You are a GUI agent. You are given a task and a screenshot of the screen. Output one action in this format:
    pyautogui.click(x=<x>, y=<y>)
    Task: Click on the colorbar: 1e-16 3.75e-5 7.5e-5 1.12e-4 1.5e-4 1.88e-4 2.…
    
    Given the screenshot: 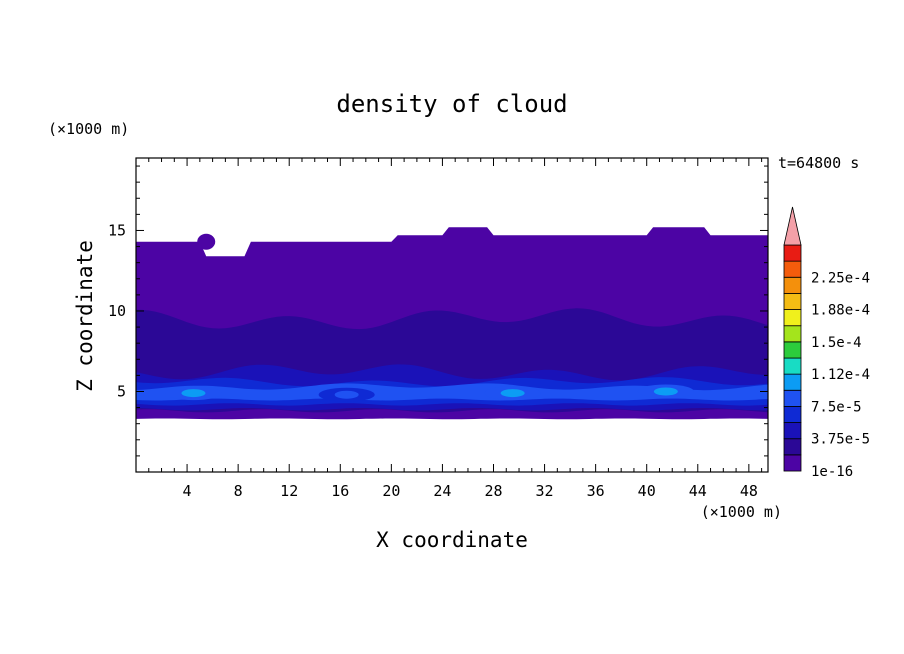 What is the action you would take?
    pyautogui.click(x=826, y=343)
    